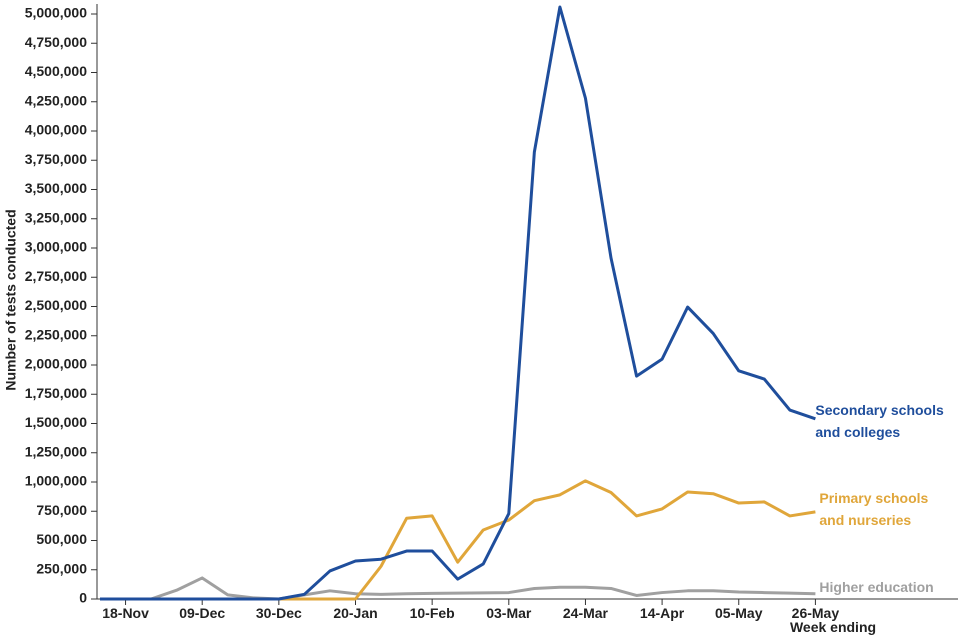  I want to click on x-tick-label: 24-Mar, so click(586, 613).